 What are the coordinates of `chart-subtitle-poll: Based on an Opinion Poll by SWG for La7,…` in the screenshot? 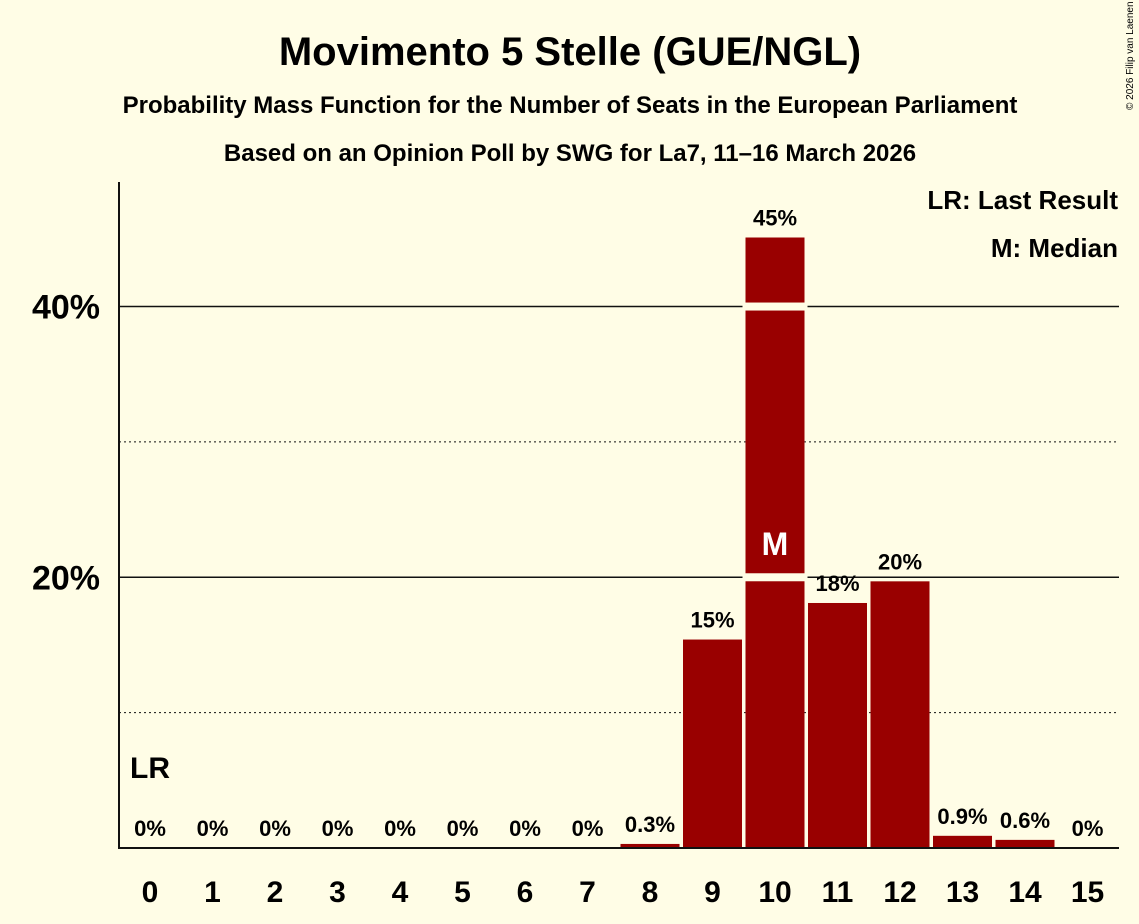 It's located at (570, 153).